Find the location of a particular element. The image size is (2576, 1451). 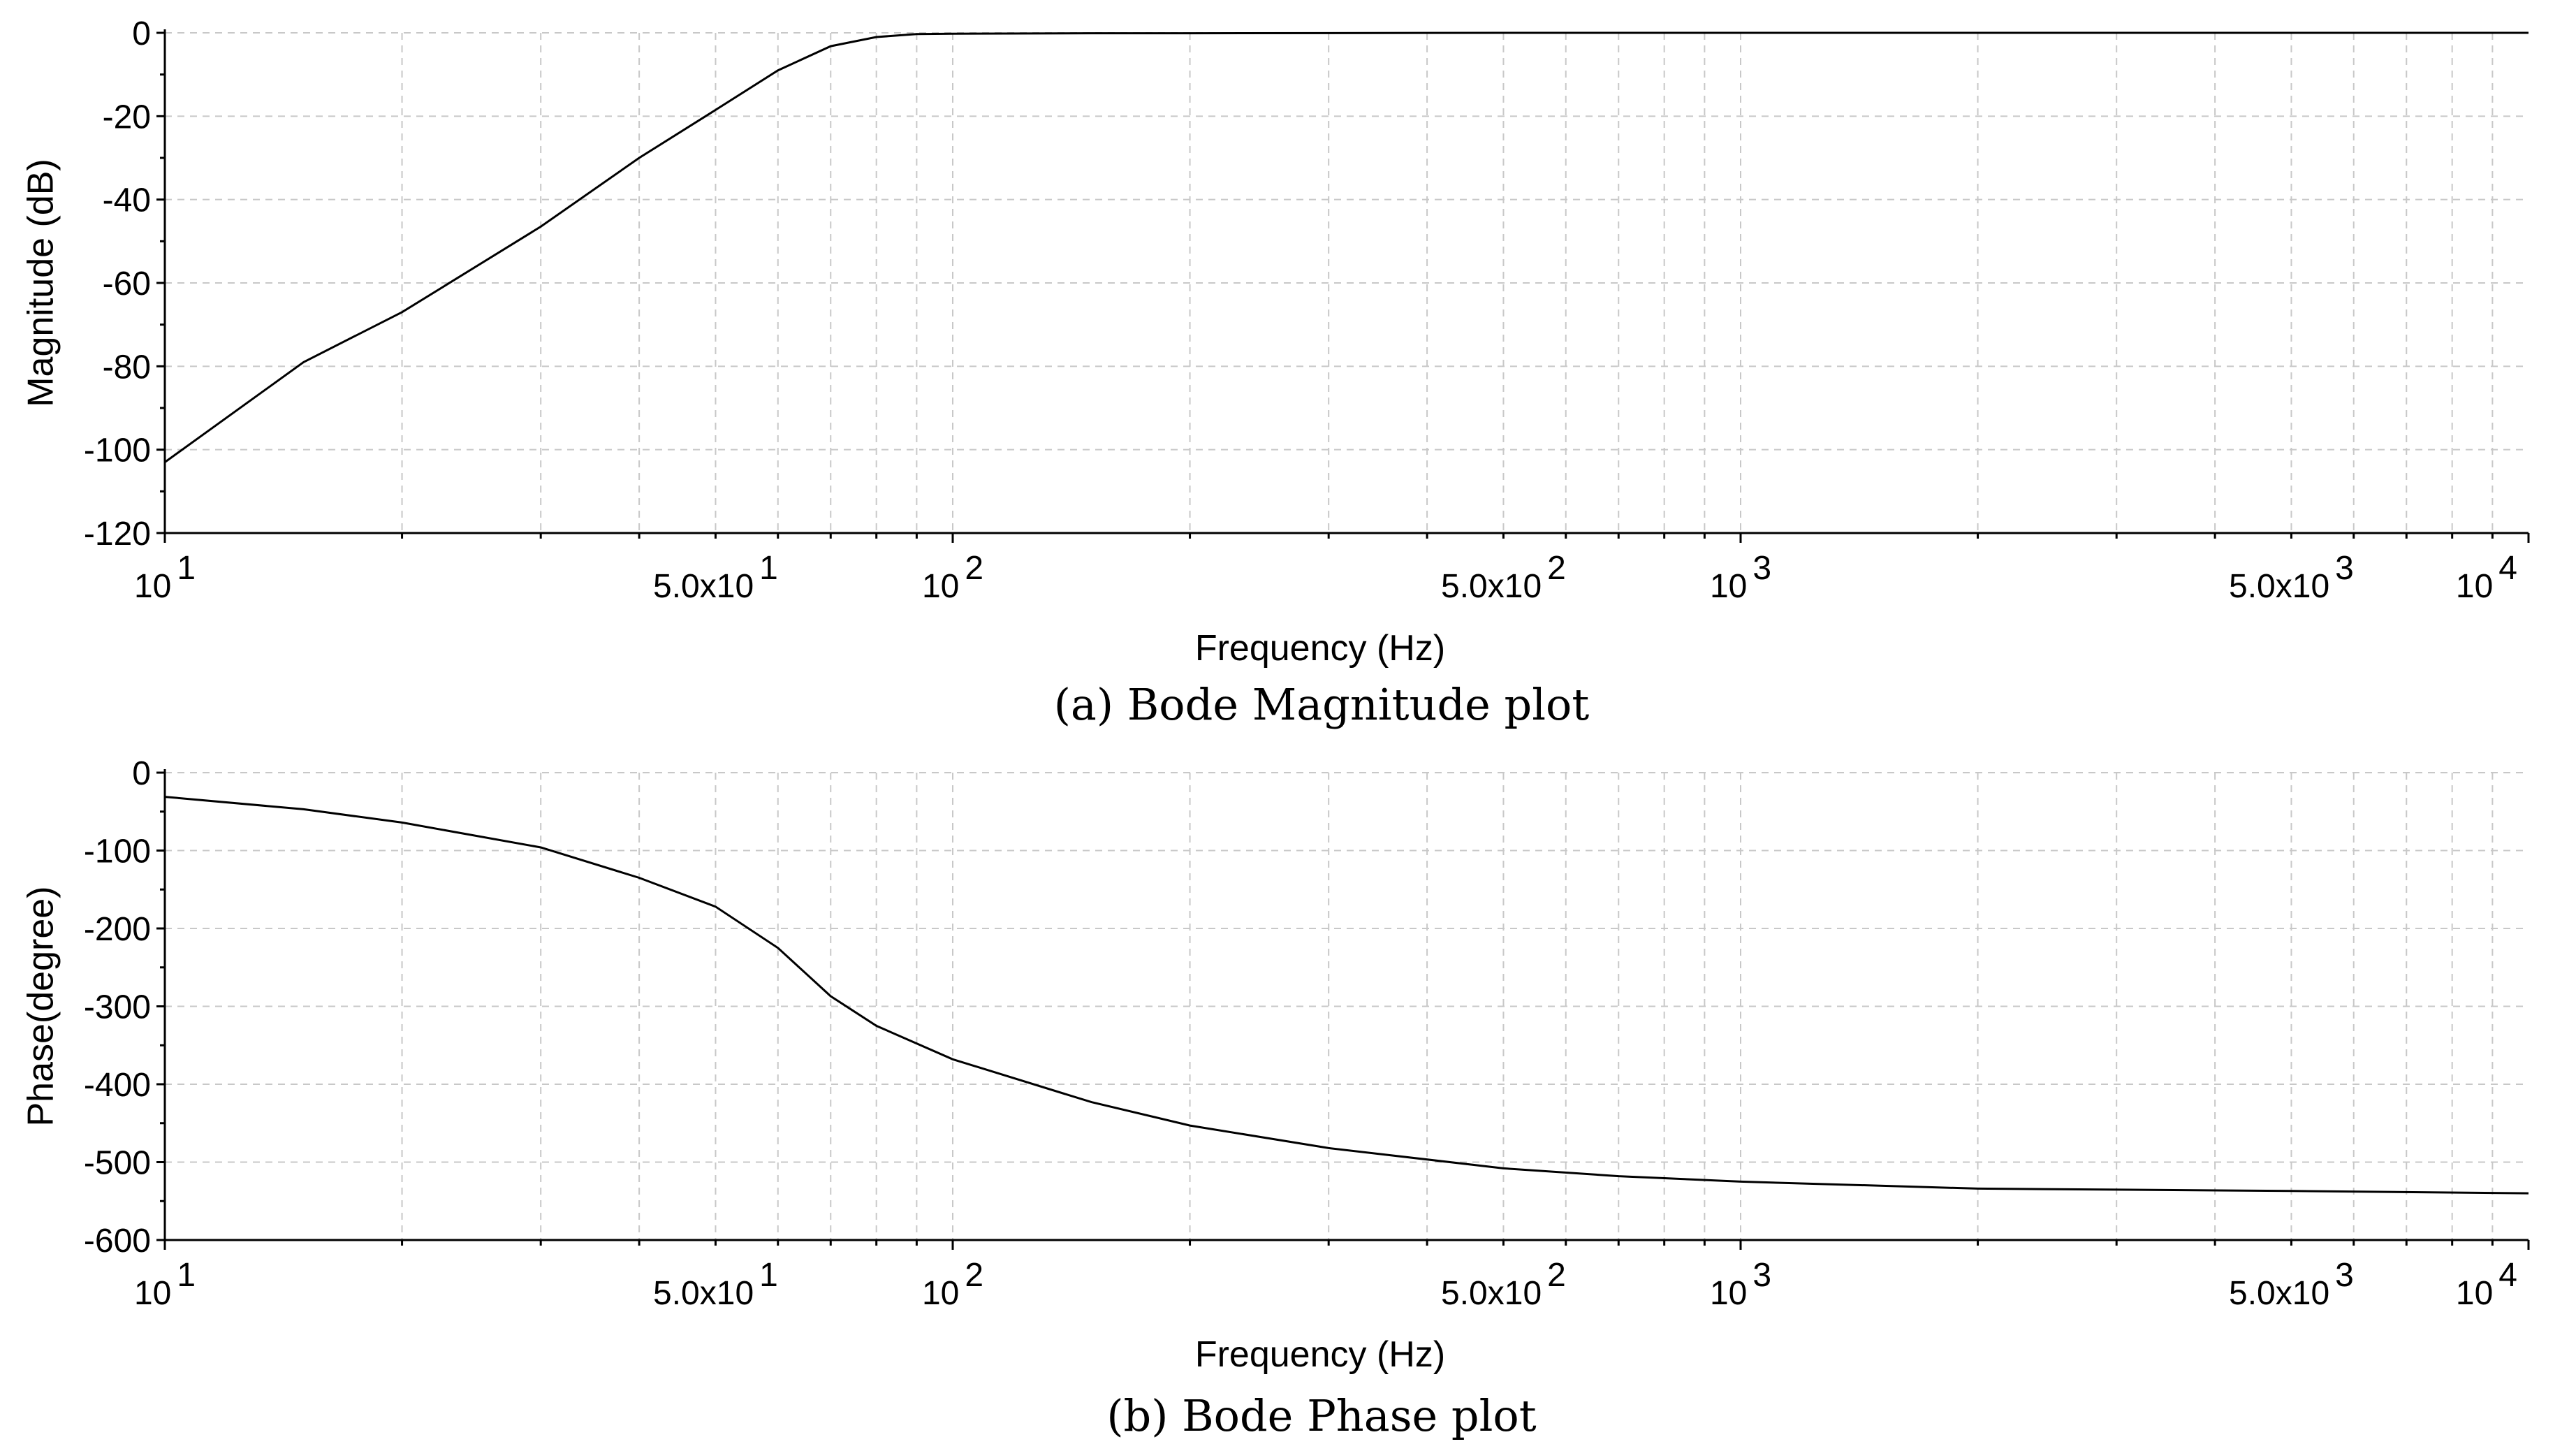

y-tick-label: -400 is located at coordinates (117, 1085).